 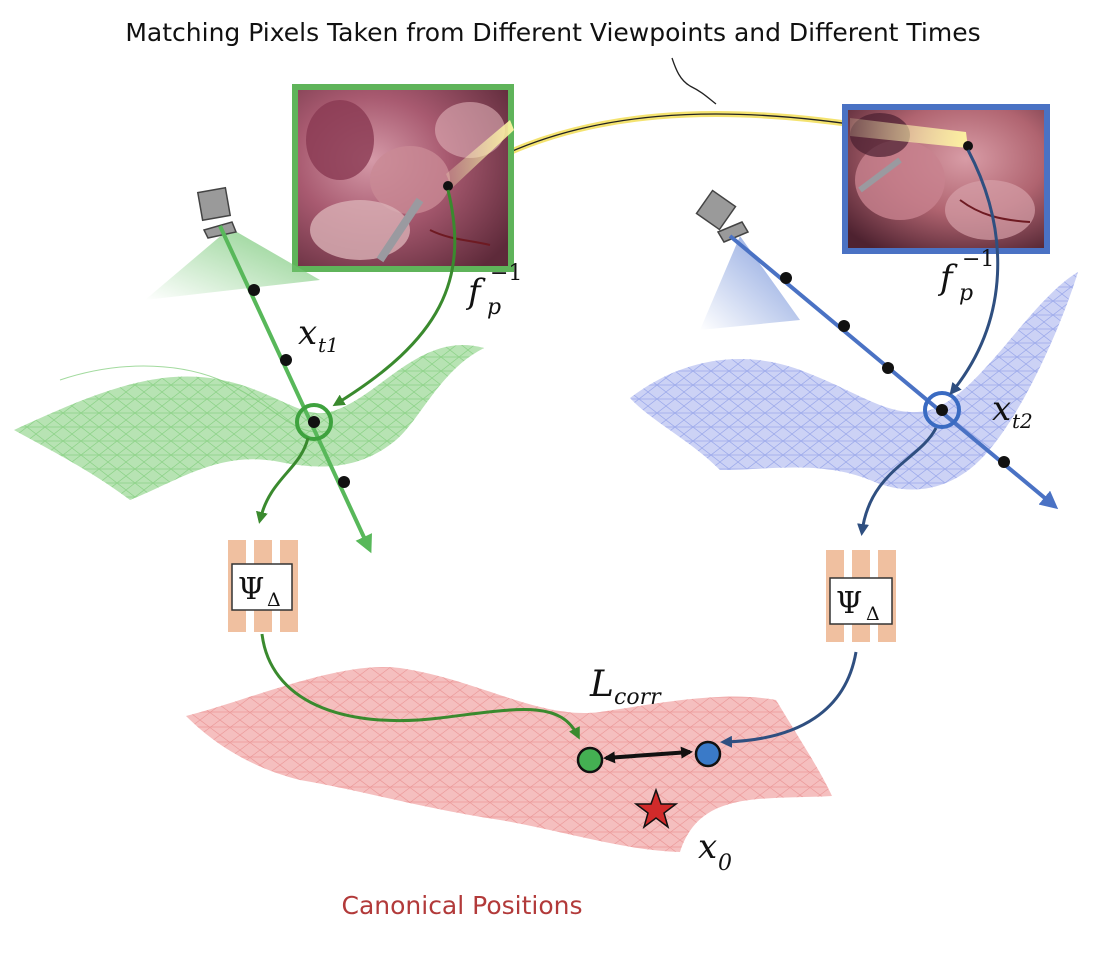 I want to click on right-view-frame, so click(x=946, y=179).